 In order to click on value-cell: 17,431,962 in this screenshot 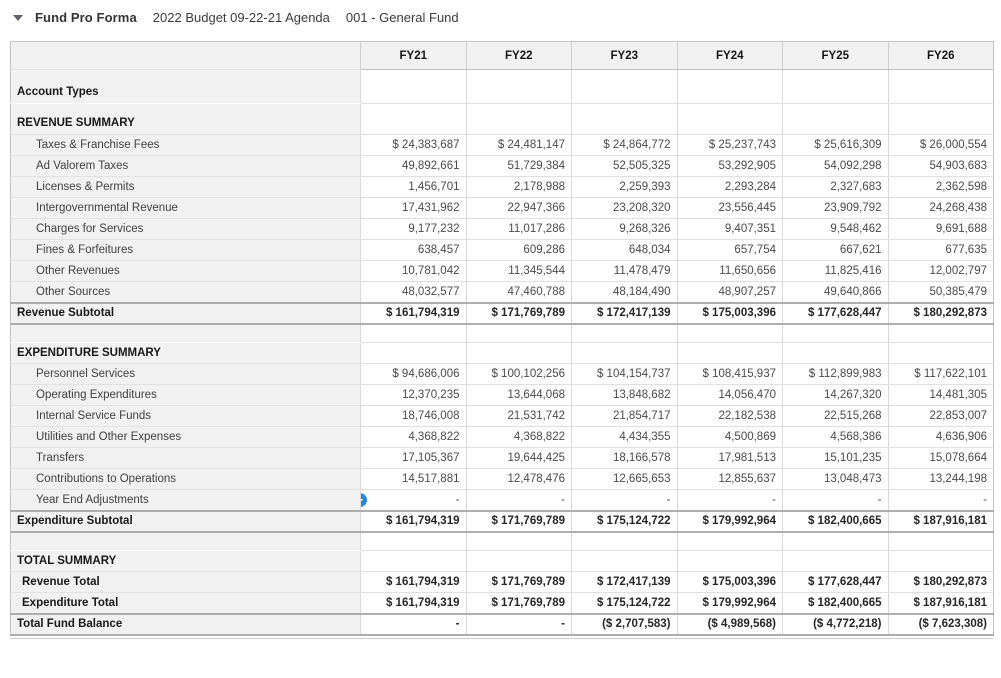, I will do `click(413, 208)`.